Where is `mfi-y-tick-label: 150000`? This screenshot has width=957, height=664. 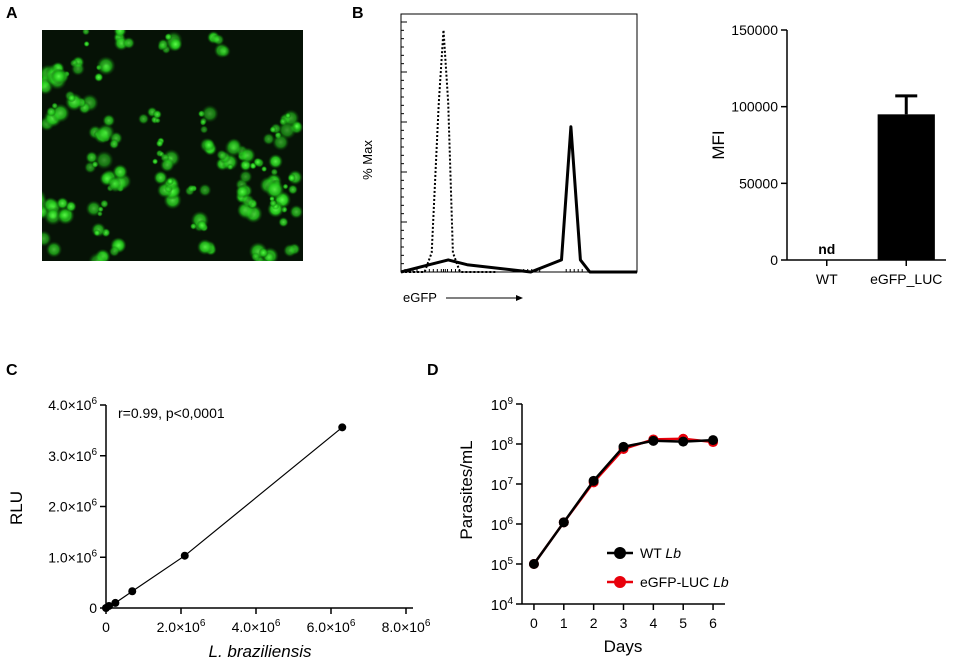
mfi-y-tick-label: 150000 is located at coordinates (754, 30).